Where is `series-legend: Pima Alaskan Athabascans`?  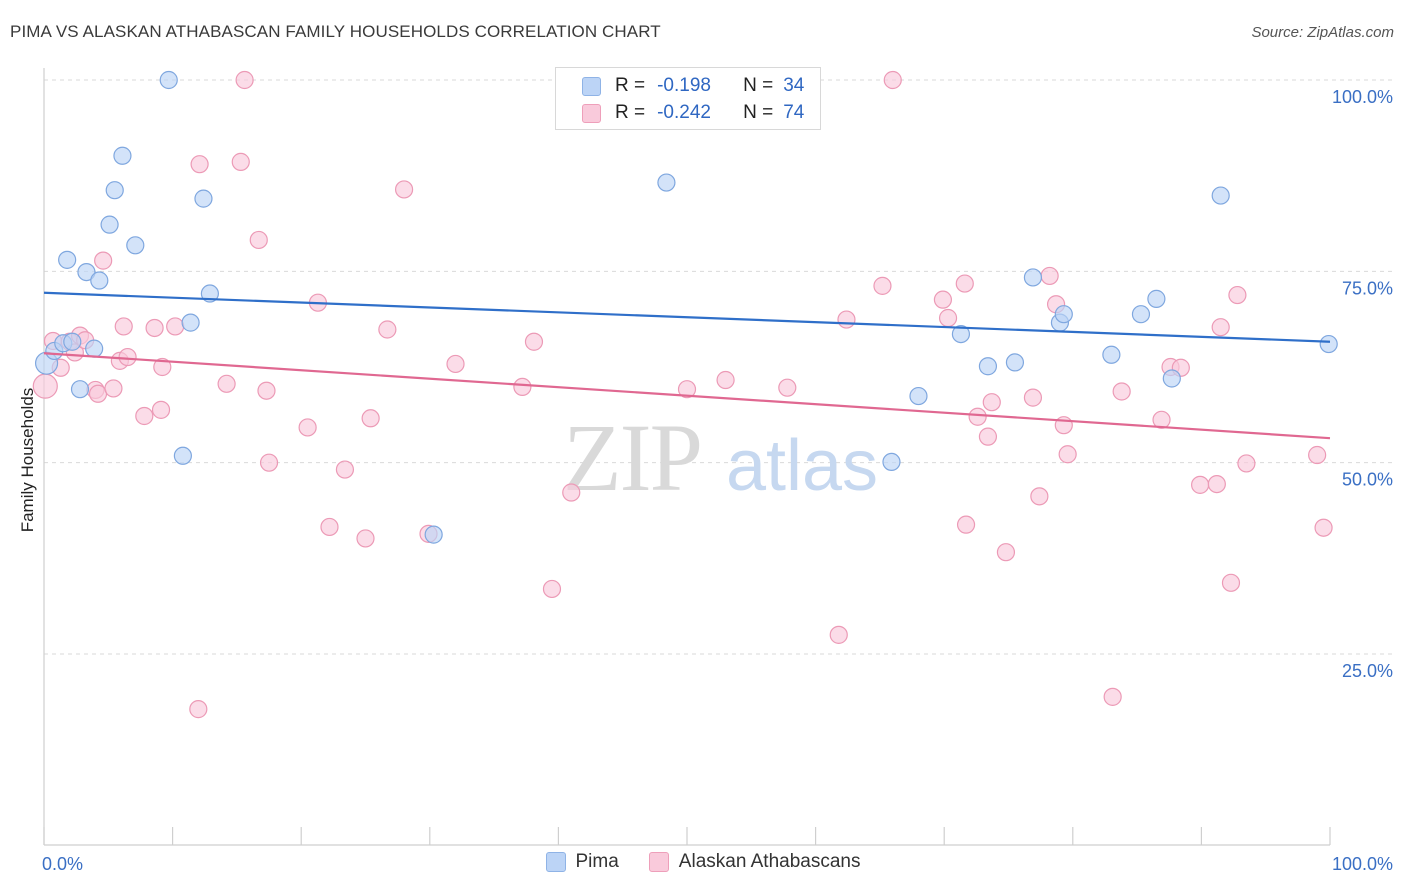
series-legend: Pima Alaskan Athabascans is located at coordinates (703, 862).